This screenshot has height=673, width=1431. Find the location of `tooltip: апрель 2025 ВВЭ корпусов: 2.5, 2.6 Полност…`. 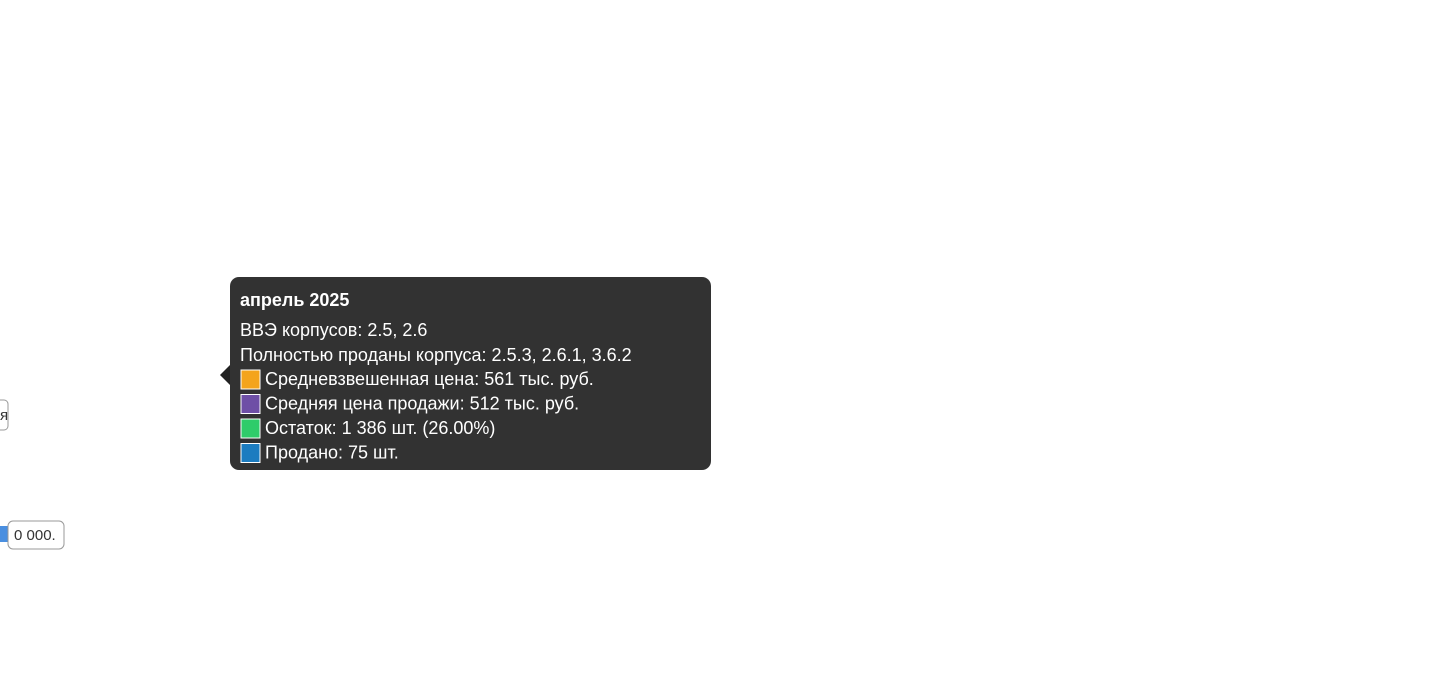

tooltip: апрель 2025 ВВЭ корпусов: 2.5, 2.6 Полност… is located at coordinates (465, 373).